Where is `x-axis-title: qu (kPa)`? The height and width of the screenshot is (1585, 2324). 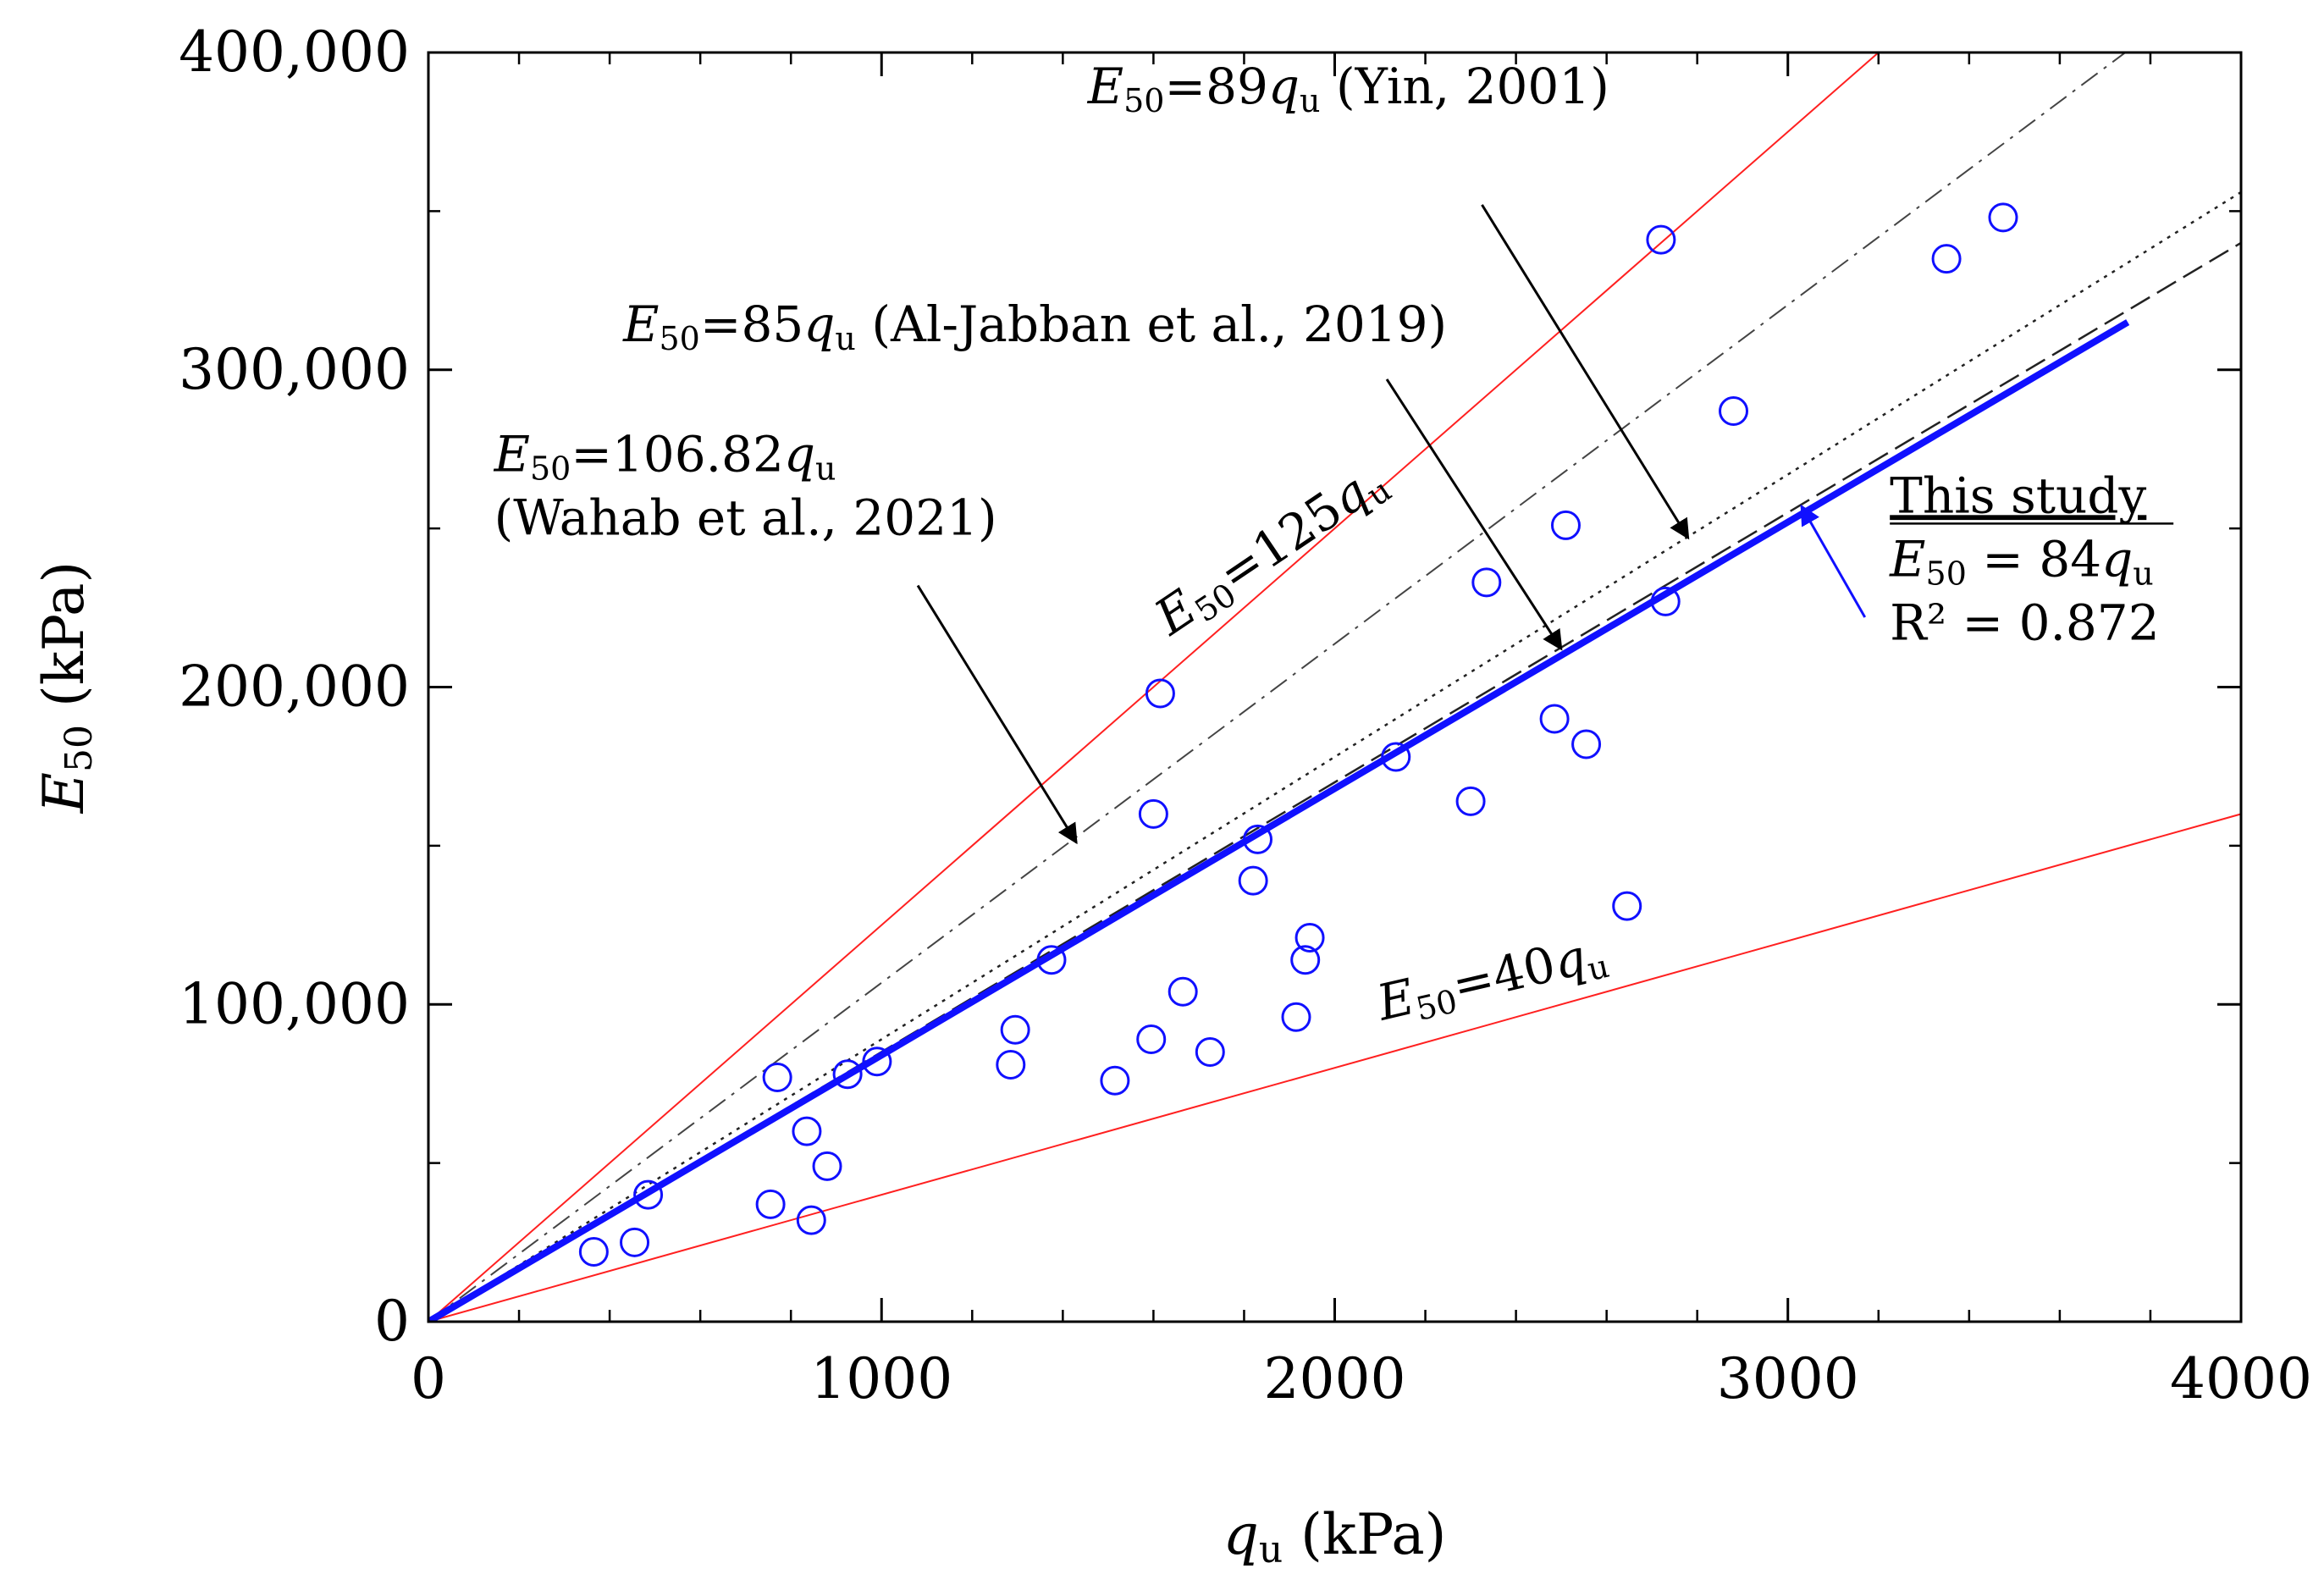
x-axis-title: qu (kPa) is located at coordinates (1335, 1537).